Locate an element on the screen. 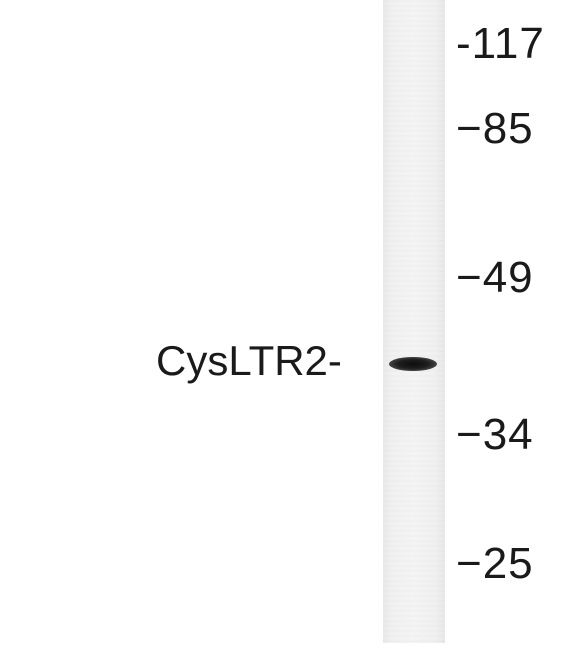 Image resolution: width=585 pixels, height=648 pixels. marker-117: -117 is located at coordinates (500, 43).